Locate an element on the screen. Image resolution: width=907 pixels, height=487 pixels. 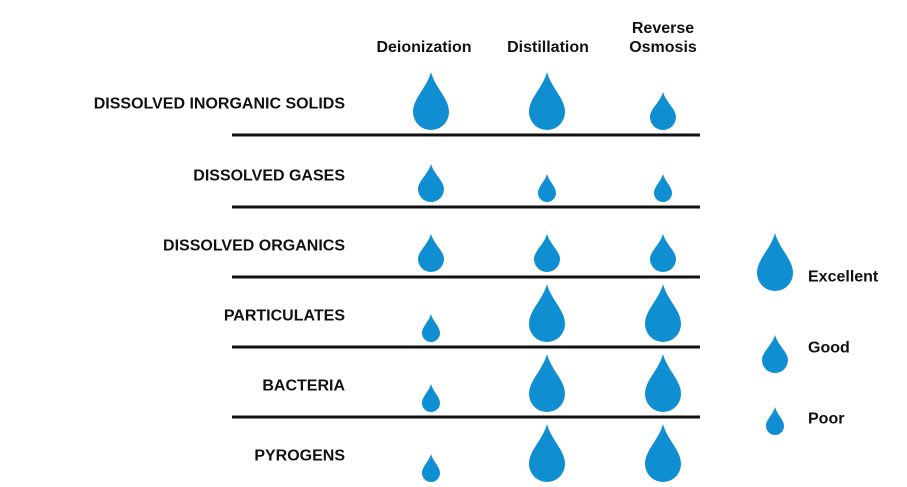
legend-label: Good is located at coordinates (829, 348).